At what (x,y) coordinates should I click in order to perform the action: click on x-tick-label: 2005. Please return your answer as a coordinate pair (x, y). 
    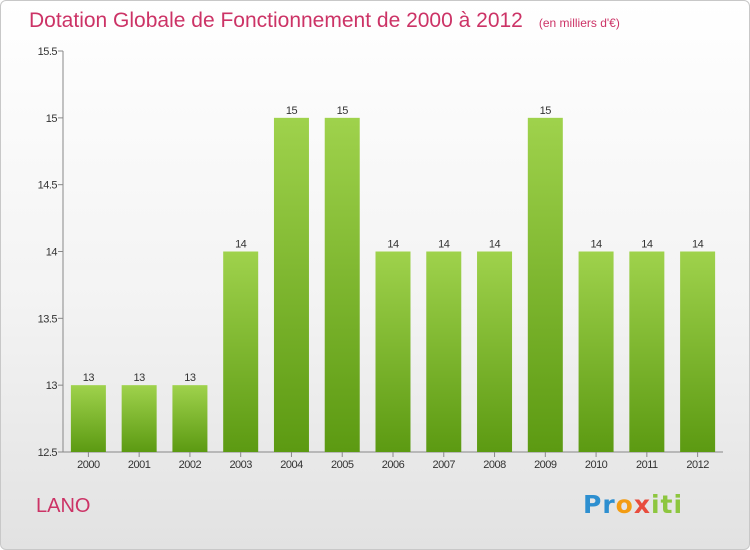
    Looking at the image, I should click on (342, 465).